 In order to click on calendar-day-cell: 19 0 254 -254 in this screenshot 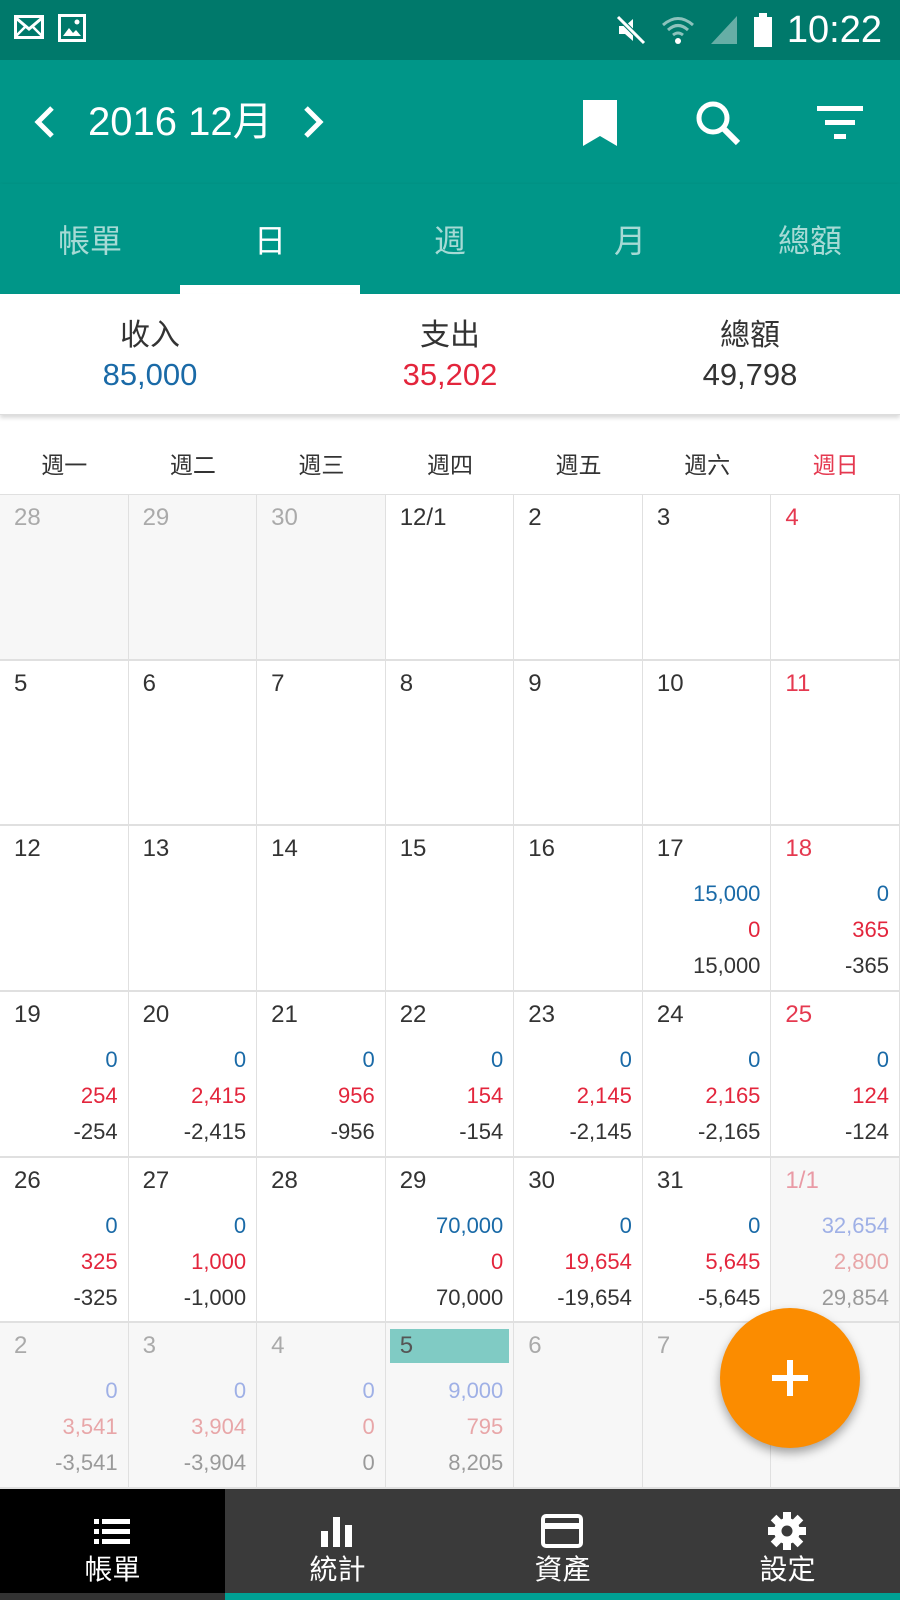, I will do `click(64, 1075)`.